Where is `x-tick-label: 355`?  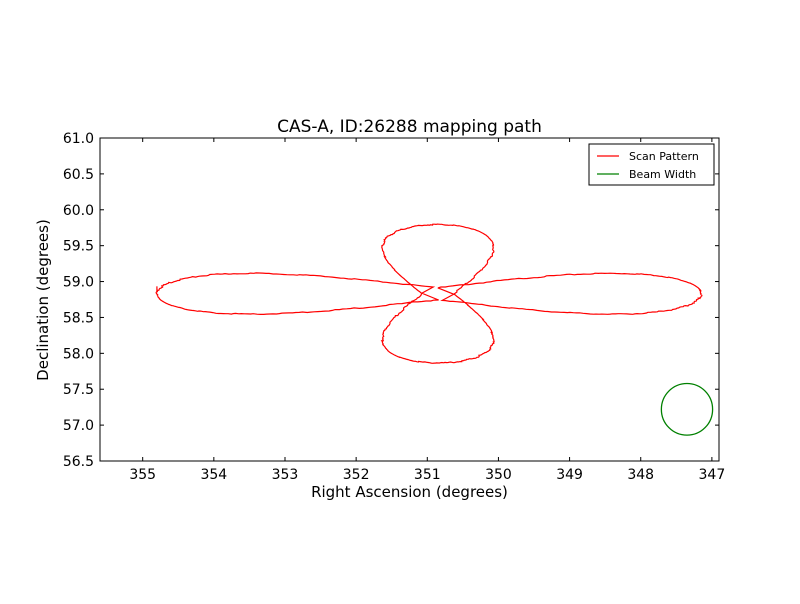 x-tick-label: 355 is located at coordinates (142, 475).